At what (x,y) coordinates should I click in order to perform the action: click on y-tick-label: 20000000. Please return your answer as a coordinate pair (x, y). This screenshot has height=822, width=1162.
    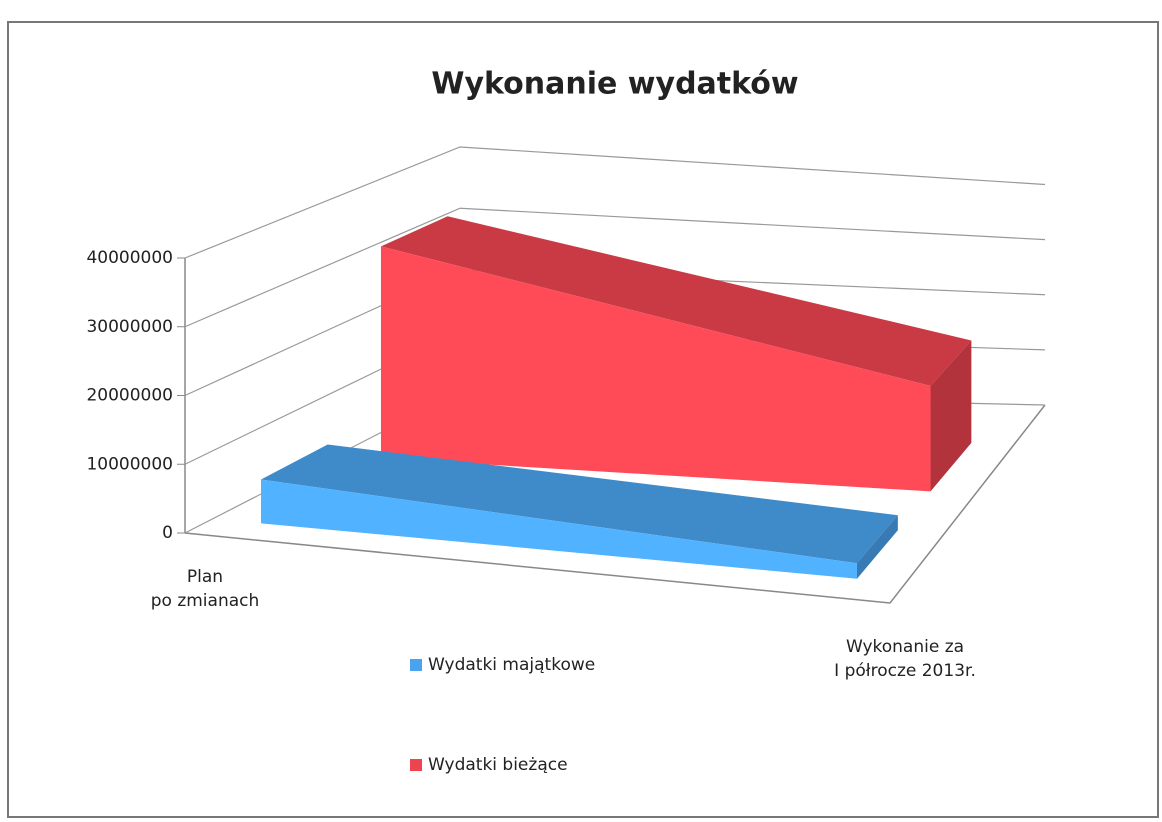
    Looking at the image, I should click on (129, 396).